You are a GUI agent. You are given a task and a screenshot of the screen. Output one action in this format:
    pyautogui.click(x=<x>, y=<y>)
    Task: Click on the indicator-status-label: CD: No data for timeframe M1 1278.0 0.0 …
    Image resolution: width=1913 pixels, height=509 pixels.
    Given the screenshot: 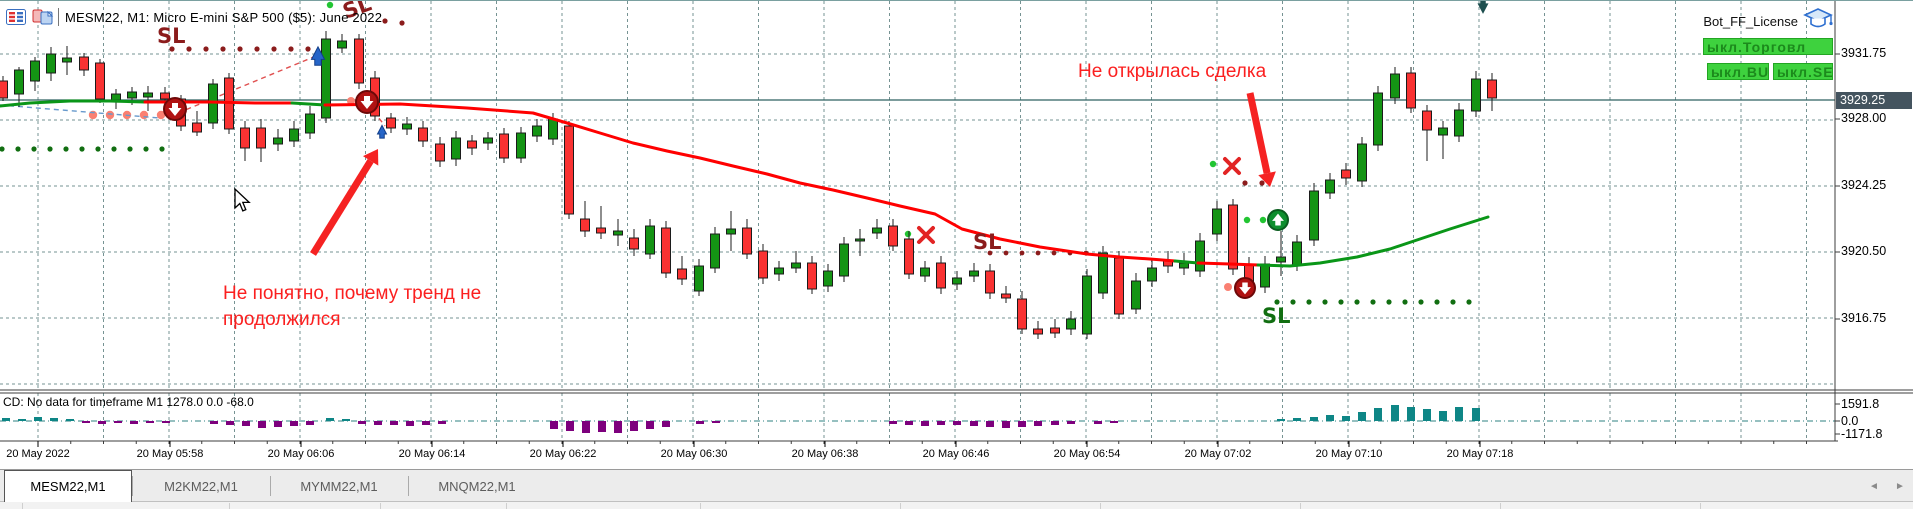 What is the action you would take?
    pyautogui.click(x=128, y=402)
    